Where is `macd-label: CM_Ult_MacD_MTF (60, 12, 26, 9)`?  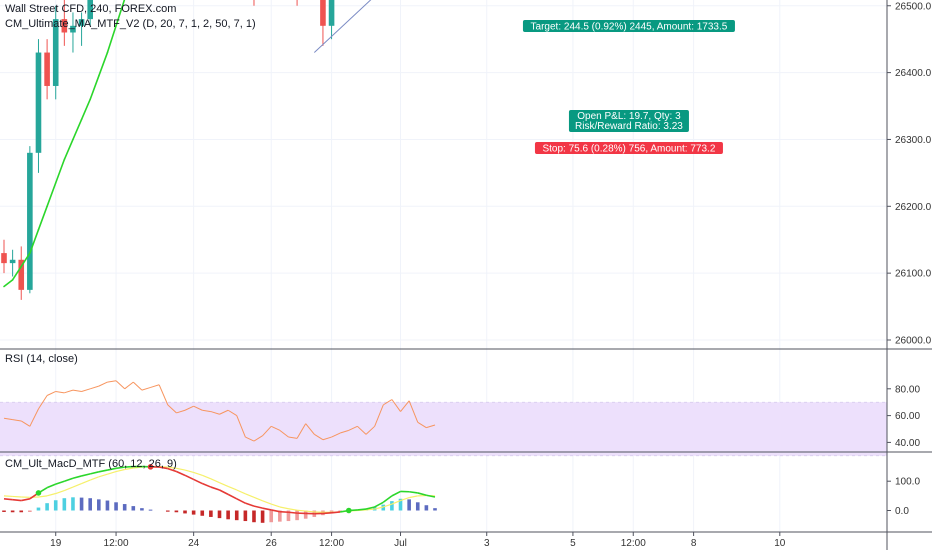 macd-label: CM_Ult_MacD_MTF (60, 12, 26, 9) is located at coordinates (91, 464).